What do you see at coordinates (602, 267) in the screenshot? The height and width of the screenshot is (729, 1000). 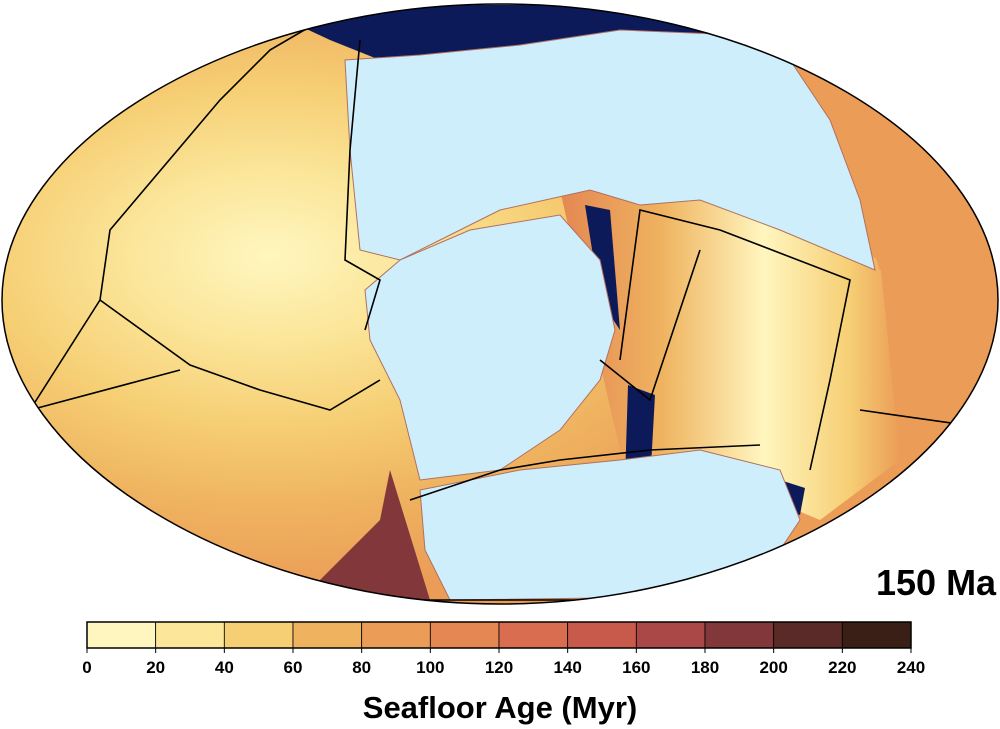 I see `trench-central` at bounding box center [602, 267].